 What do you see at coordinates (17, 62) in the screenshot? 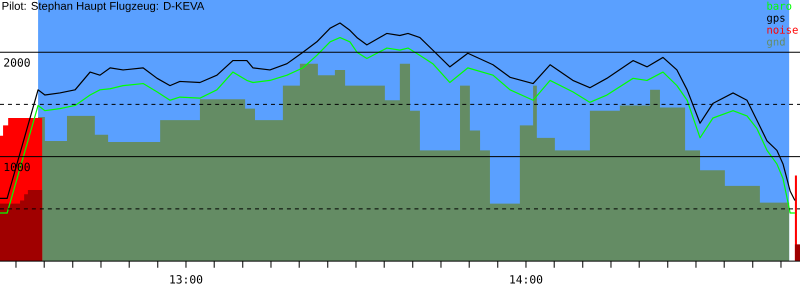
I see `y-tick-label: 2000` at bounding box center [17, 62].